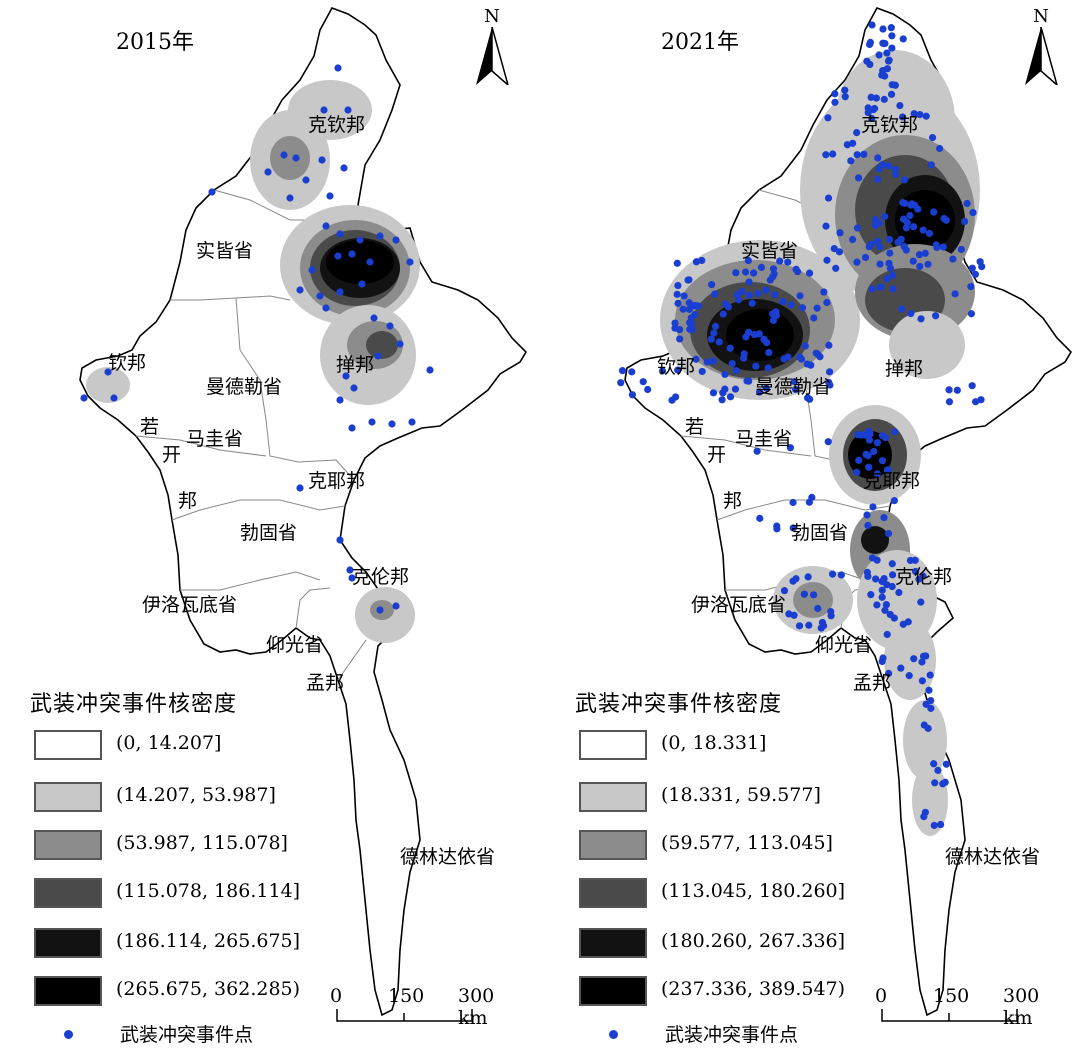 The height and width of the screenshot is (1054, 1080). What do you see at coordinates (325, 683) in the screenshot?
I see `region-label: 孟邦` at bounding box center [325, 683].